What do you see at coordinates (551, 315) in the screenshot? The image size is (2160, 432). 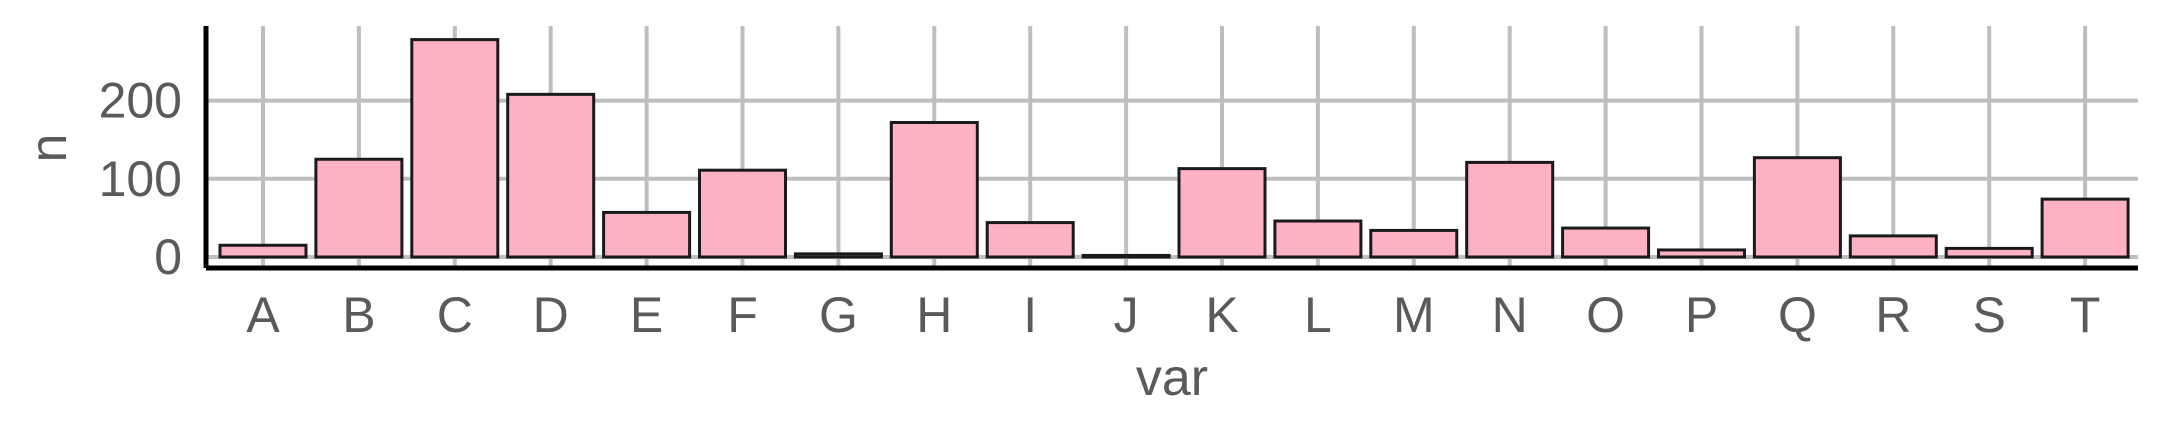 I see `x-tick-label: D` at bounding box center [551, 315].